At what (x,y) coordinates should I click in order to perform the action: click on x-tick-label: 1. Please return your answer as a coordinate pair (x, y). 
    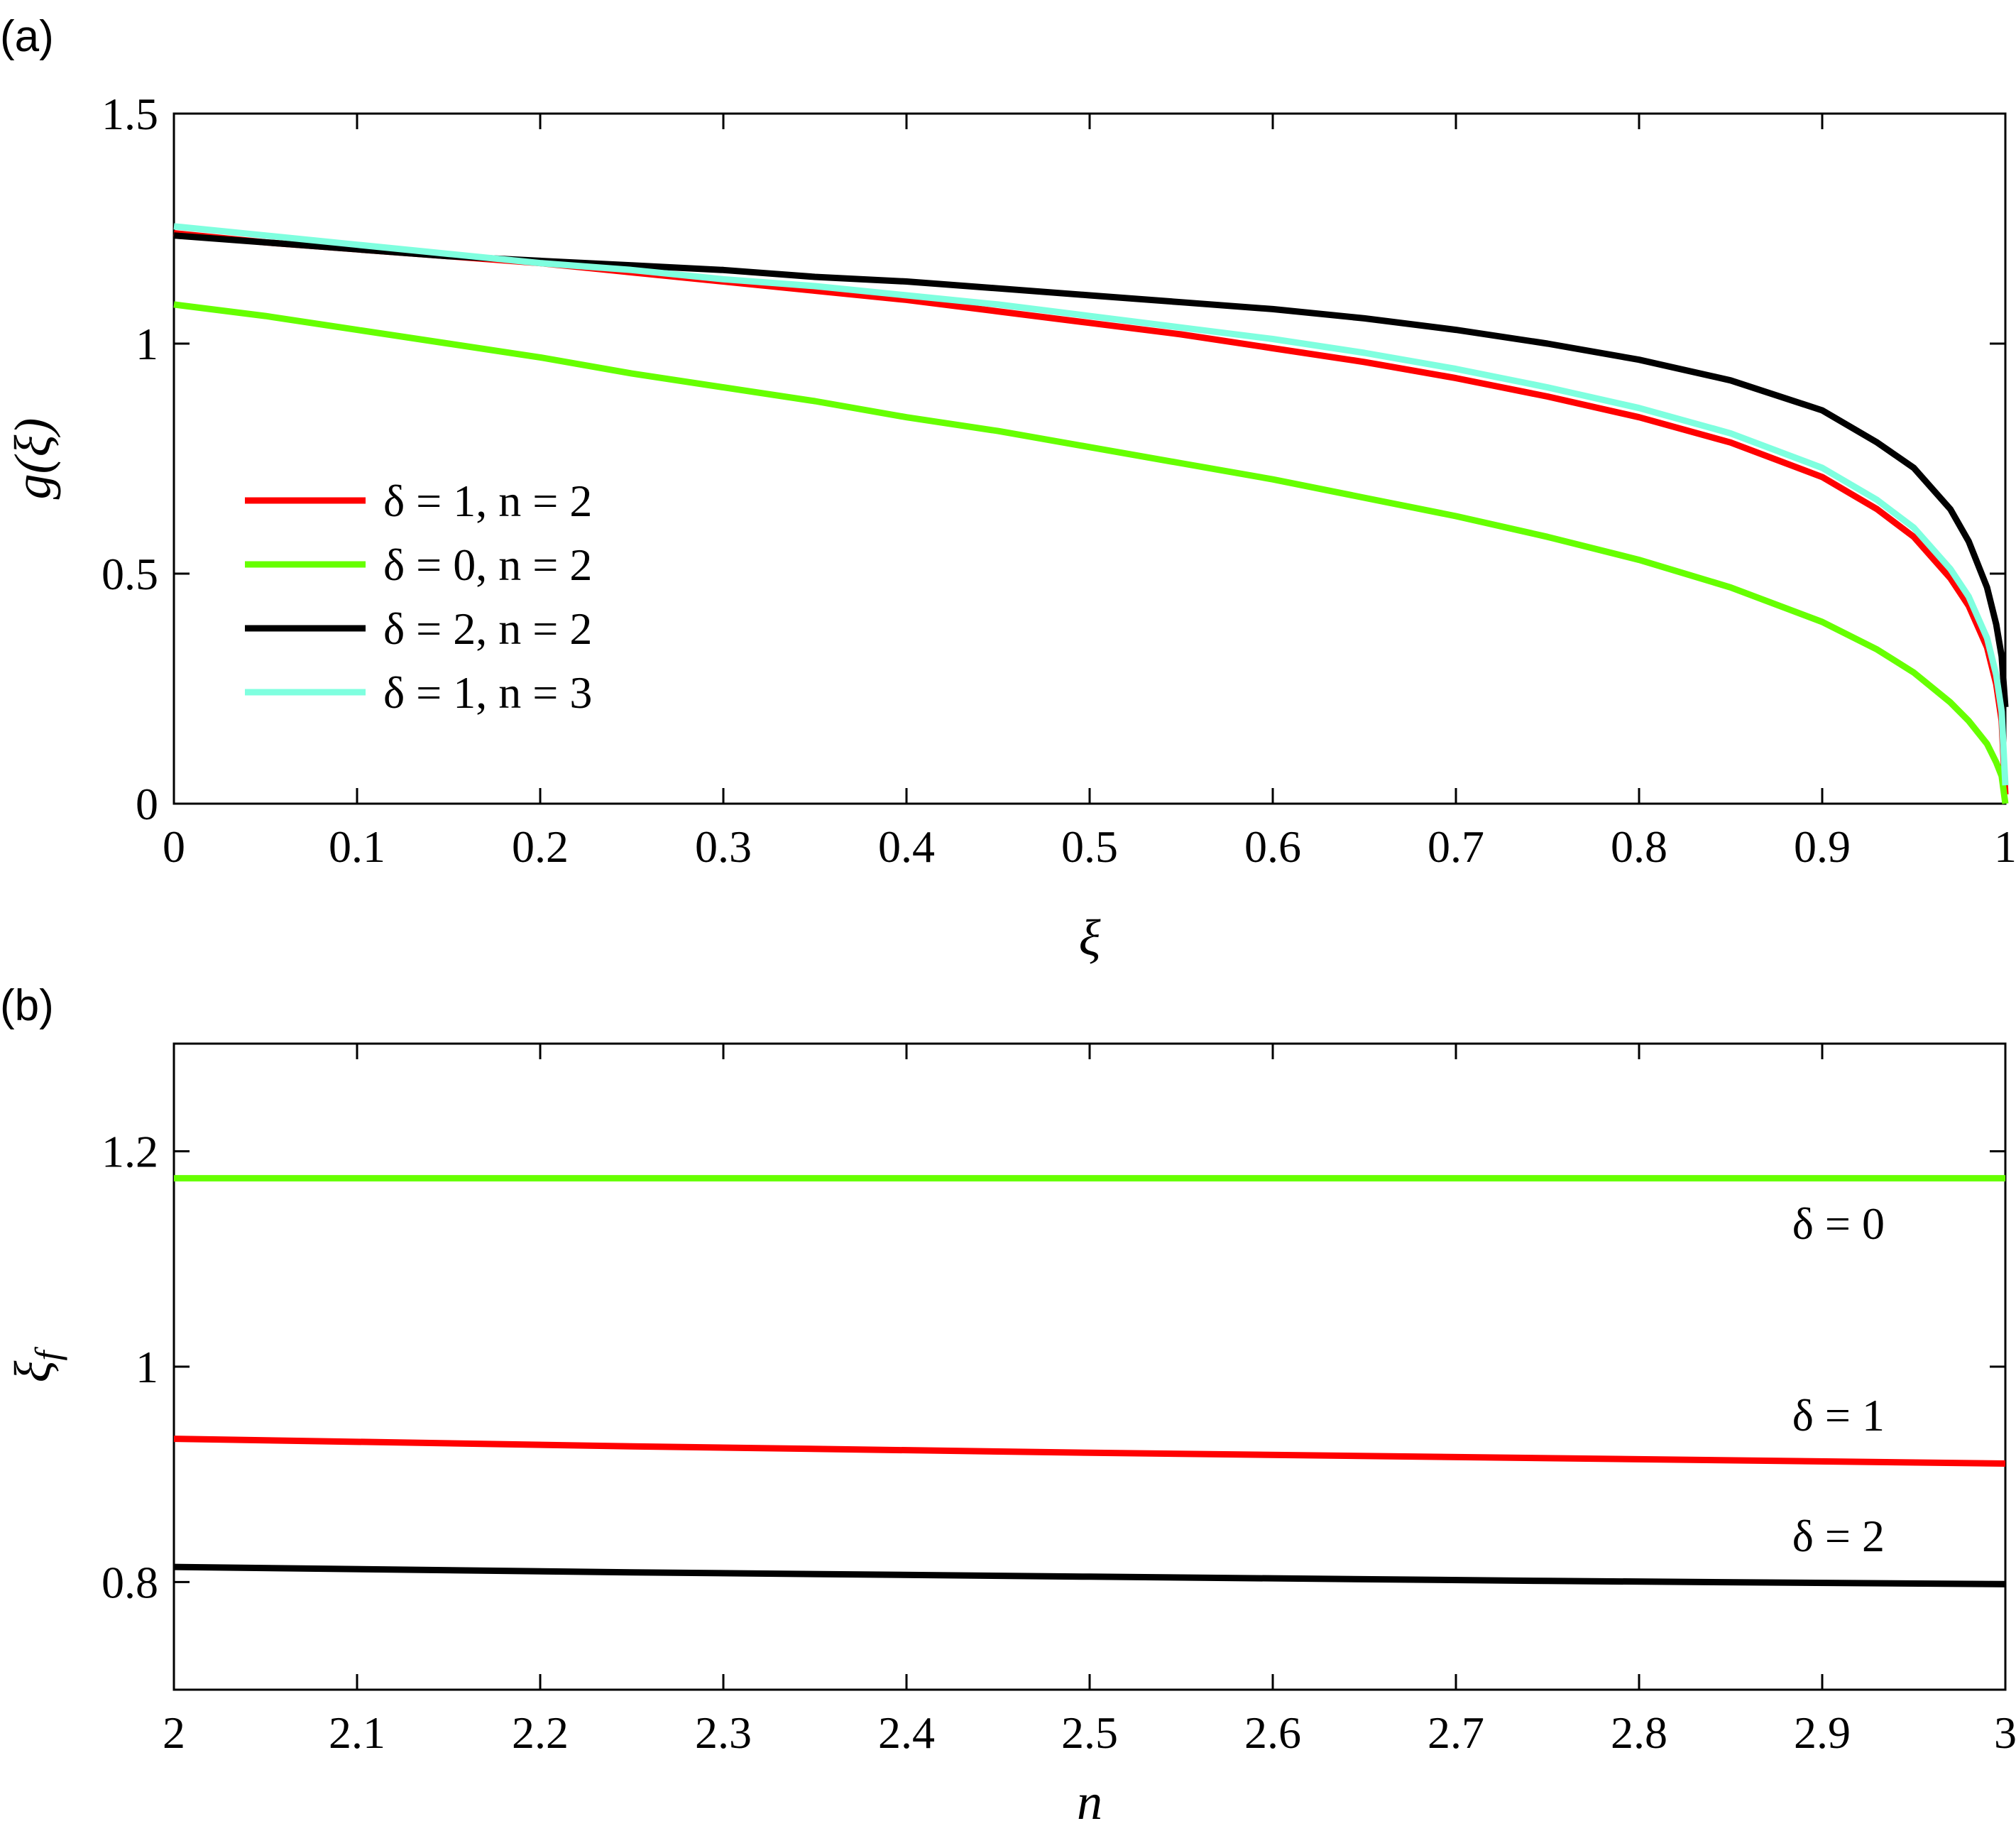
    Looking at the image, I should click on (2005, 847).